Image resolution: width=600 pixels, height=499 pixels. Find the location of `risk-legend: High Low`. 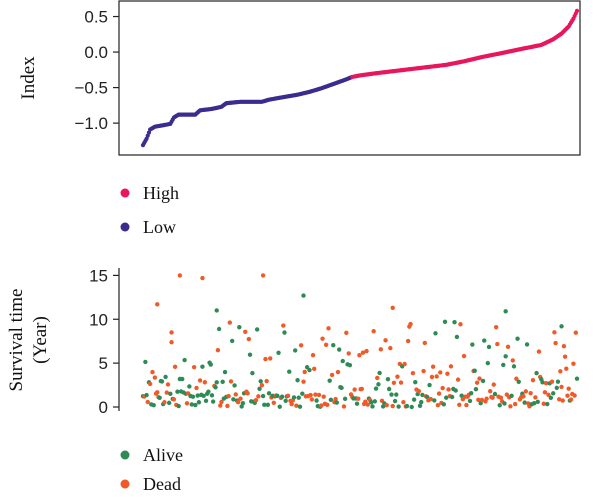

risk-legend: High Low is located at coordinates (149, 210).